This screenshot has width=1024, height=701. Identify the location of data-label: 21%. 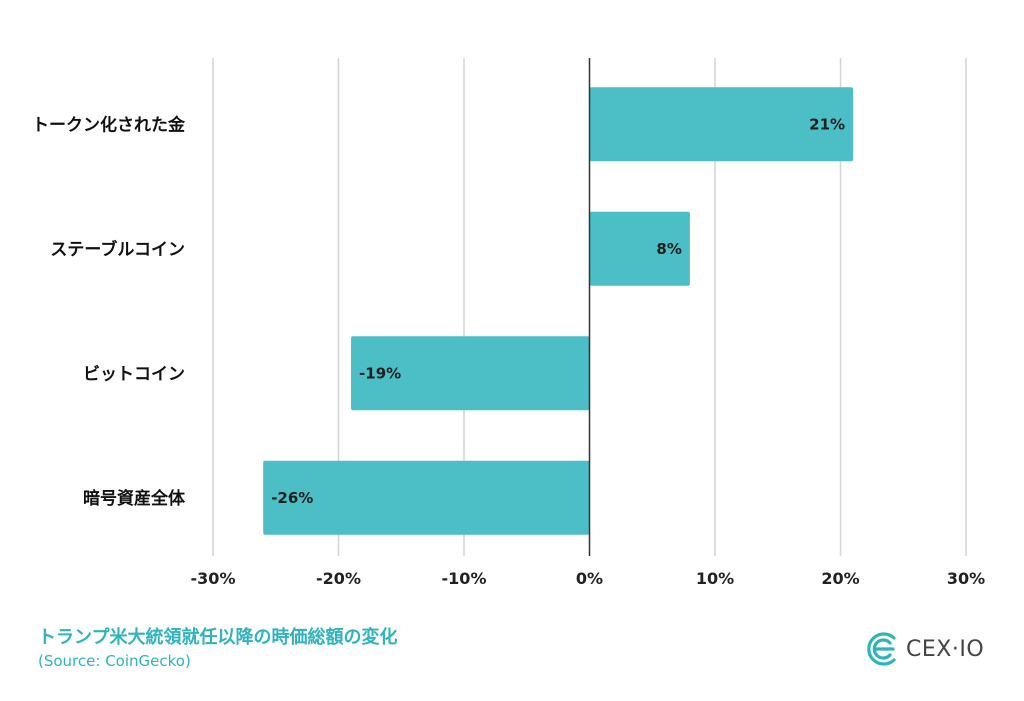
(827, 124).